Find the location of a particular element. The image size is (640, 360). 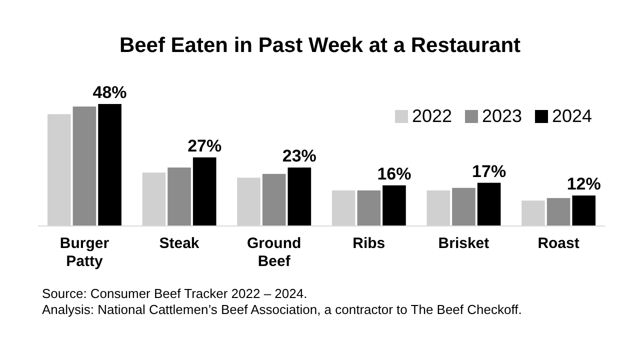

legend-label: 2023 is located at coordinates (502, 116).